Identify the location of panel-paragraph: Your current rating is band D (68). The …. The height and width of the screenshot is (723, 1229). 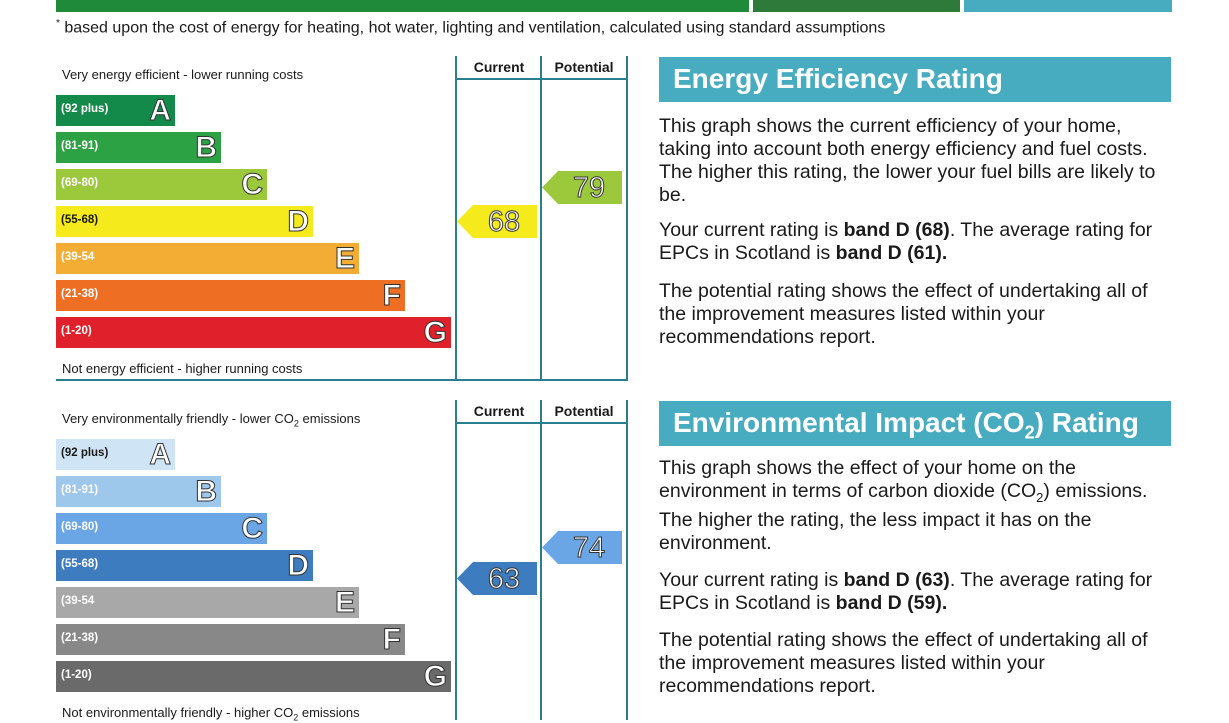
(915, 242).